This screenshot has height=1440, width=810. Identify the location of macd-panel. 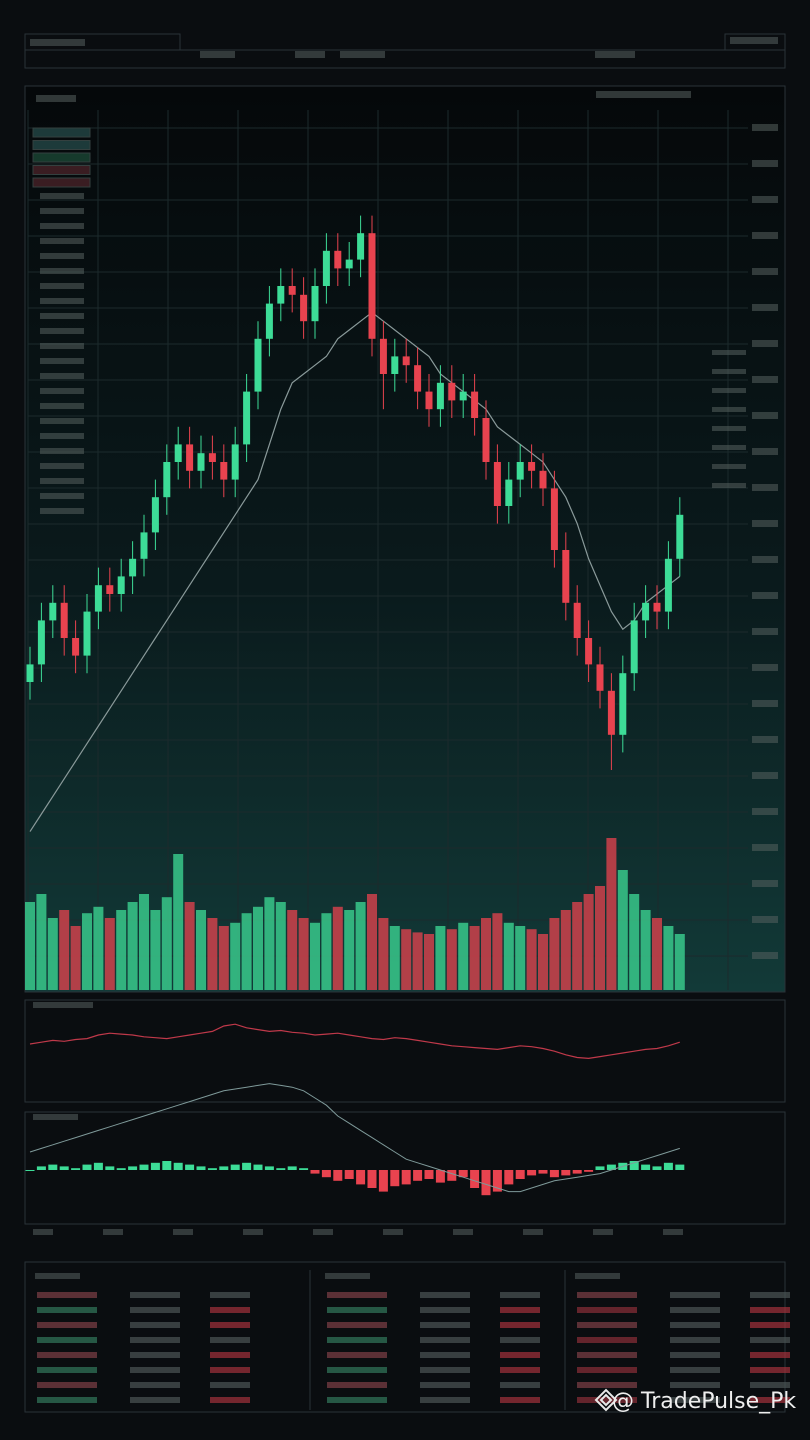
(405, 1168).